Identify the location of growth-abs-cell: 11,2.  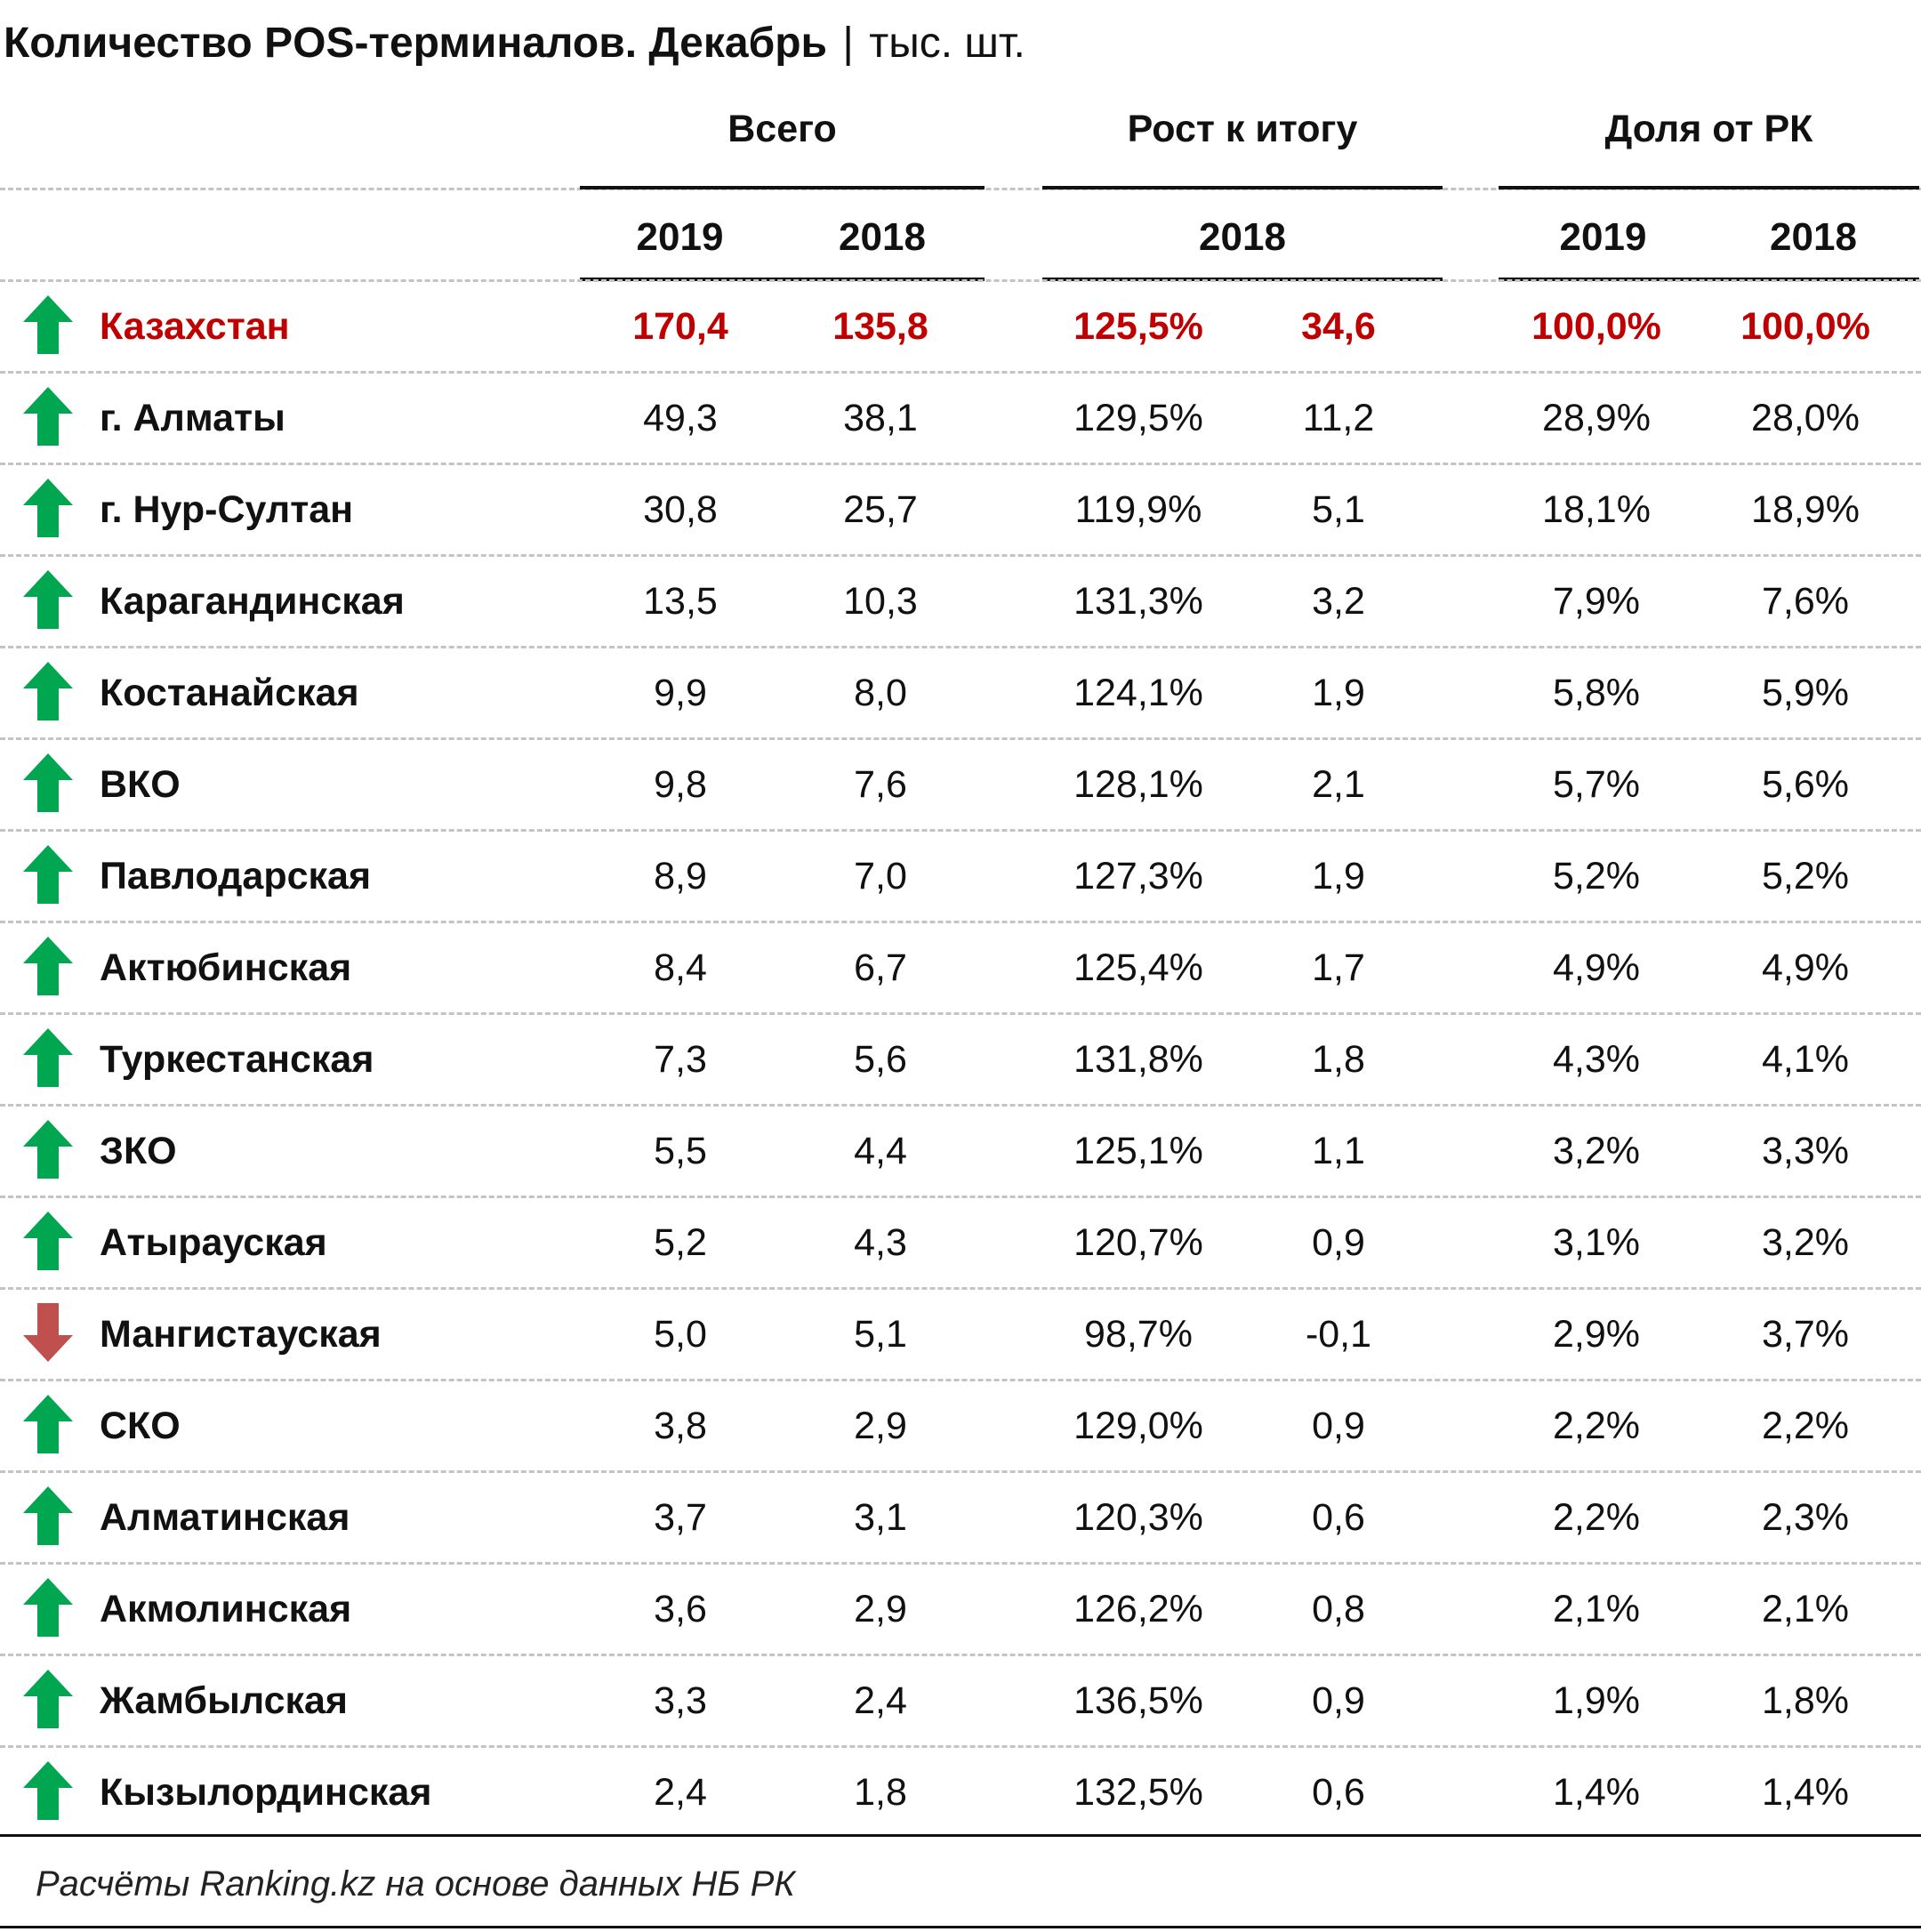
(1338, 418).